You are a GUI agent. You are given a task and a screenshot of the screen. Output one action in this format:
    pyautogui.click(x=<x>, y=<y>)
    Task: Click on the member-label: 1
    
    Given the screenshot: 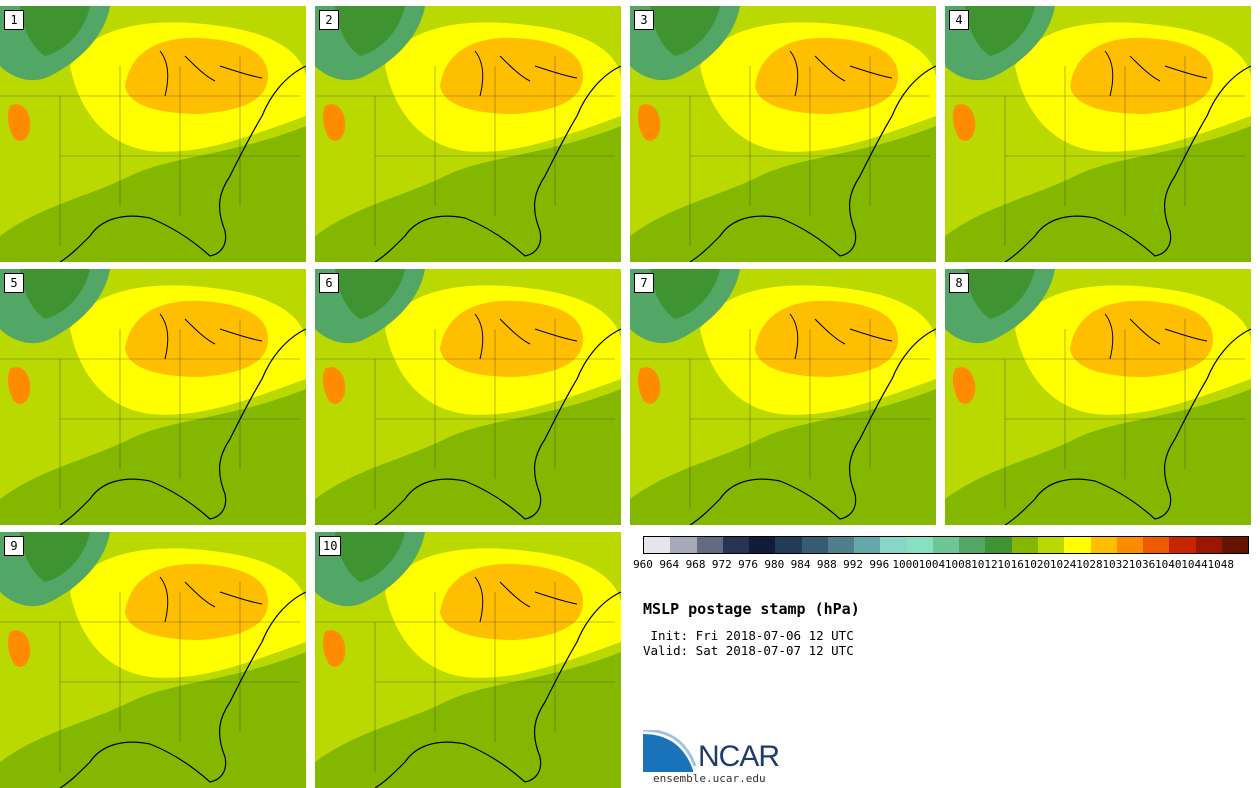 What is the action you would take?
    pyautogui.click(x=14, y=20)
    